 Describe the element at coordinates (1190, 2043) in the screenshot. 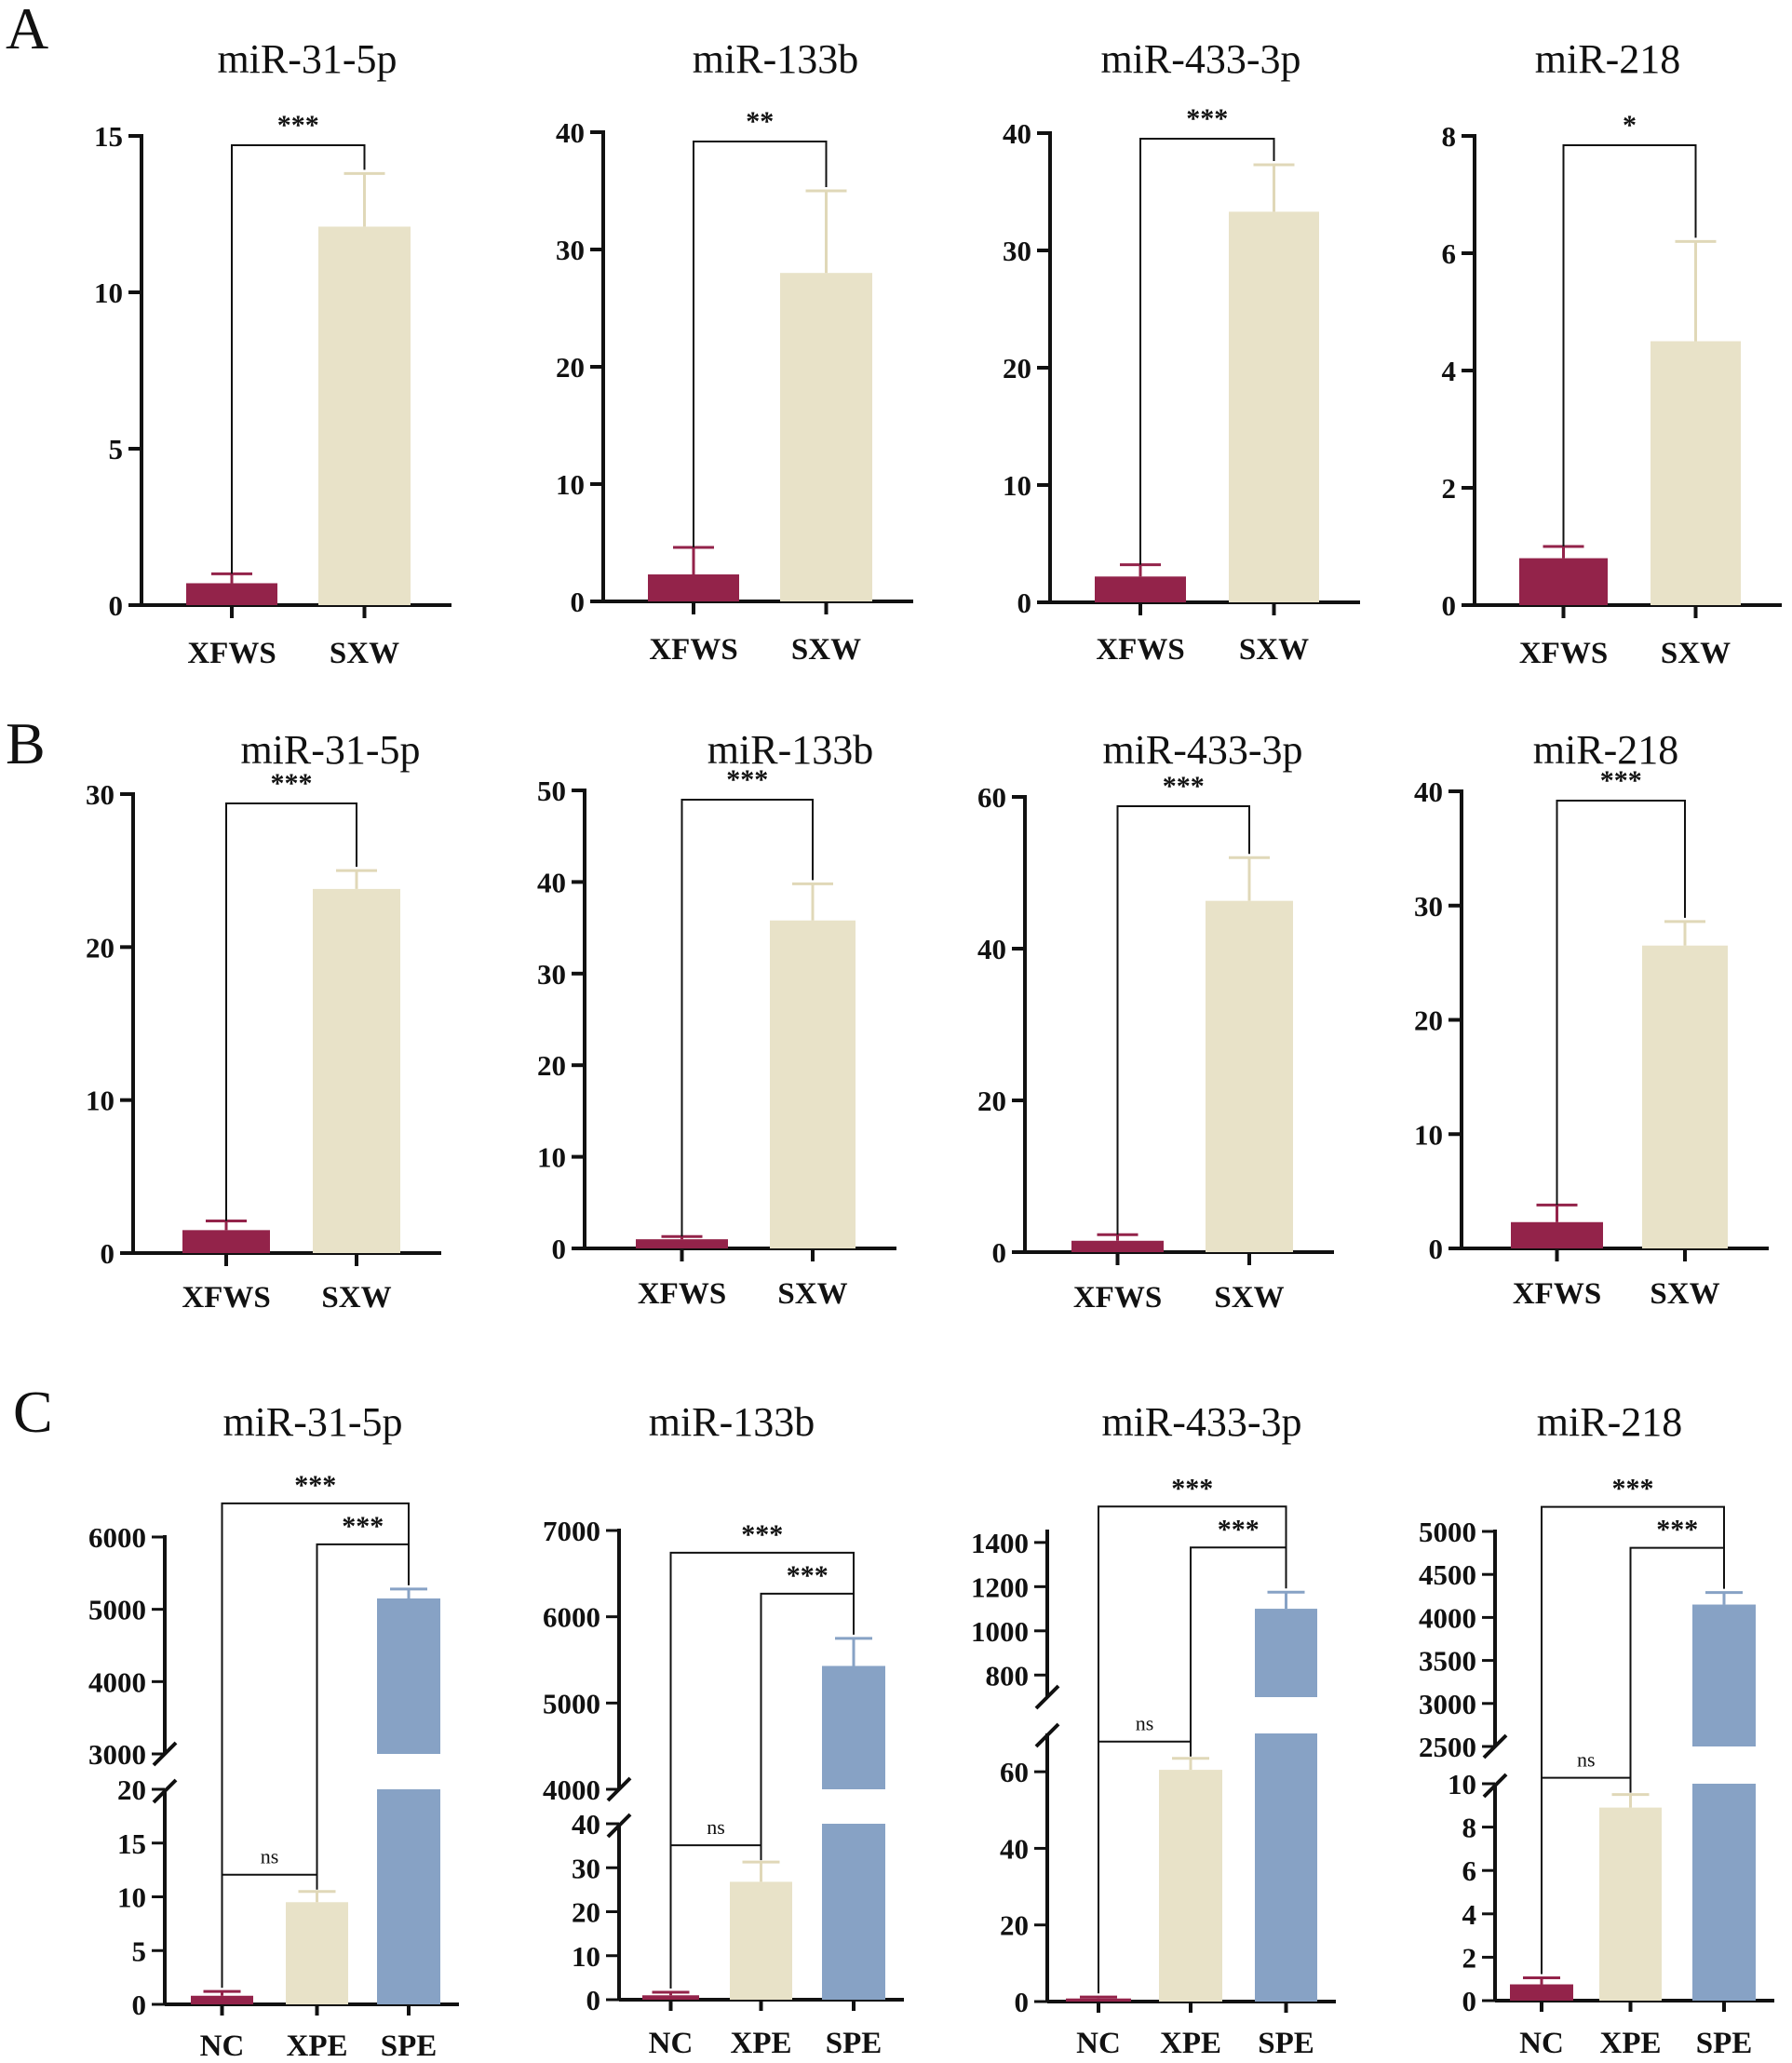

I see `x-tick-label: XPE` at that location.